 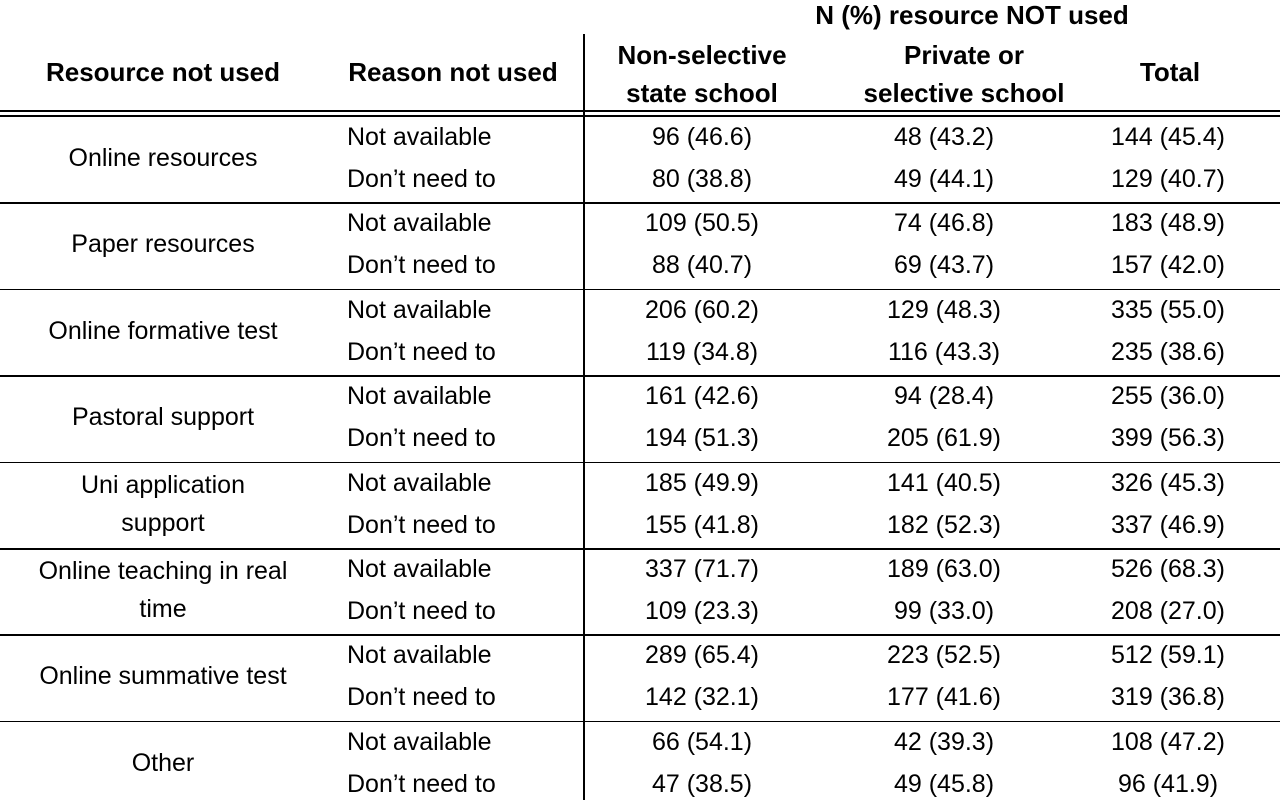 I want to click on resource-label-line: Other, so click(x=163, y=762).